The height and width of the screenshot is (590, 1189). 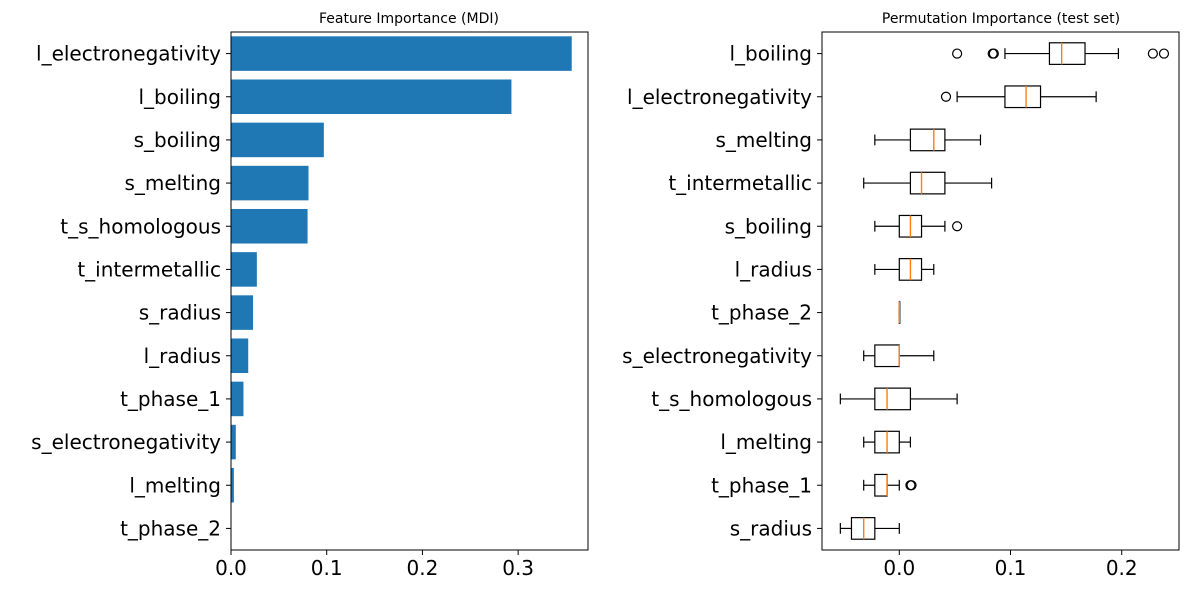 I want to click on mdi-label-l-melting: l_melting, so click(x=175, y=485).